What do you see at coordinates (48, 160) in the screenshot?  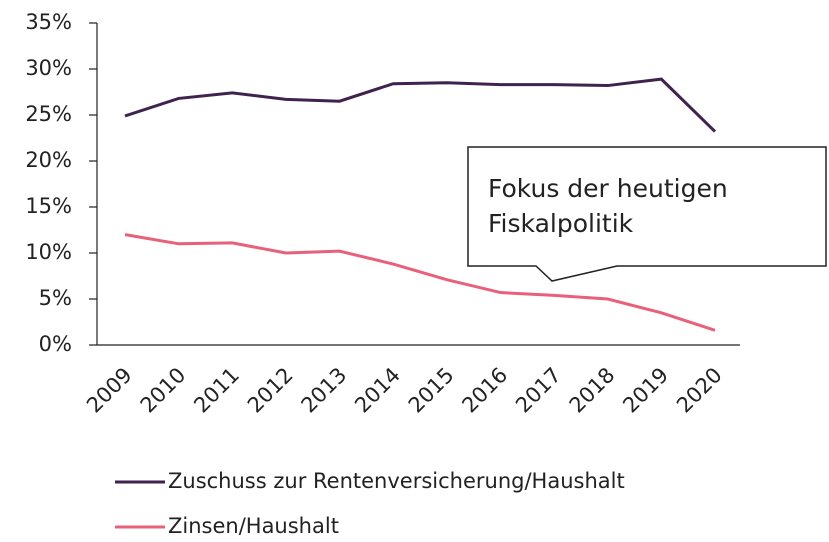 I see `y-tick-label: 20%` at bounding box center [48, 160].